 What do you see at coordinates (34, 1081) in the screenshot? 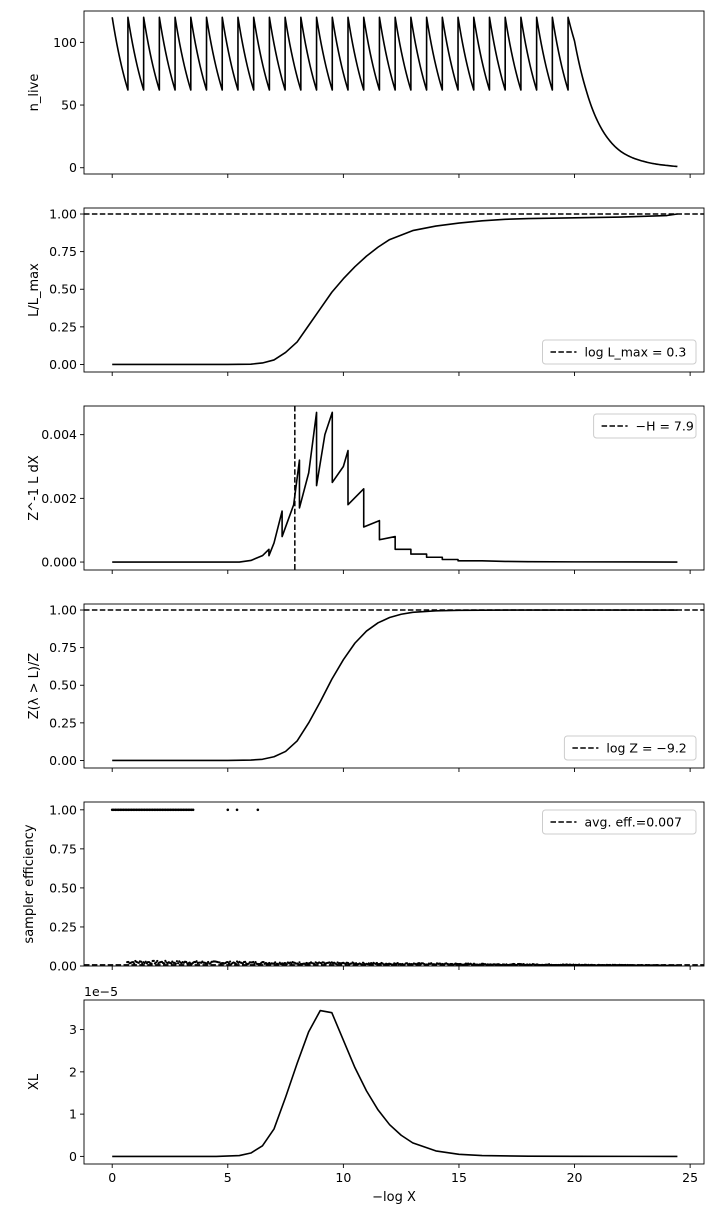
I see `y-axis-label: XL` at bounding box center [34, 1081].